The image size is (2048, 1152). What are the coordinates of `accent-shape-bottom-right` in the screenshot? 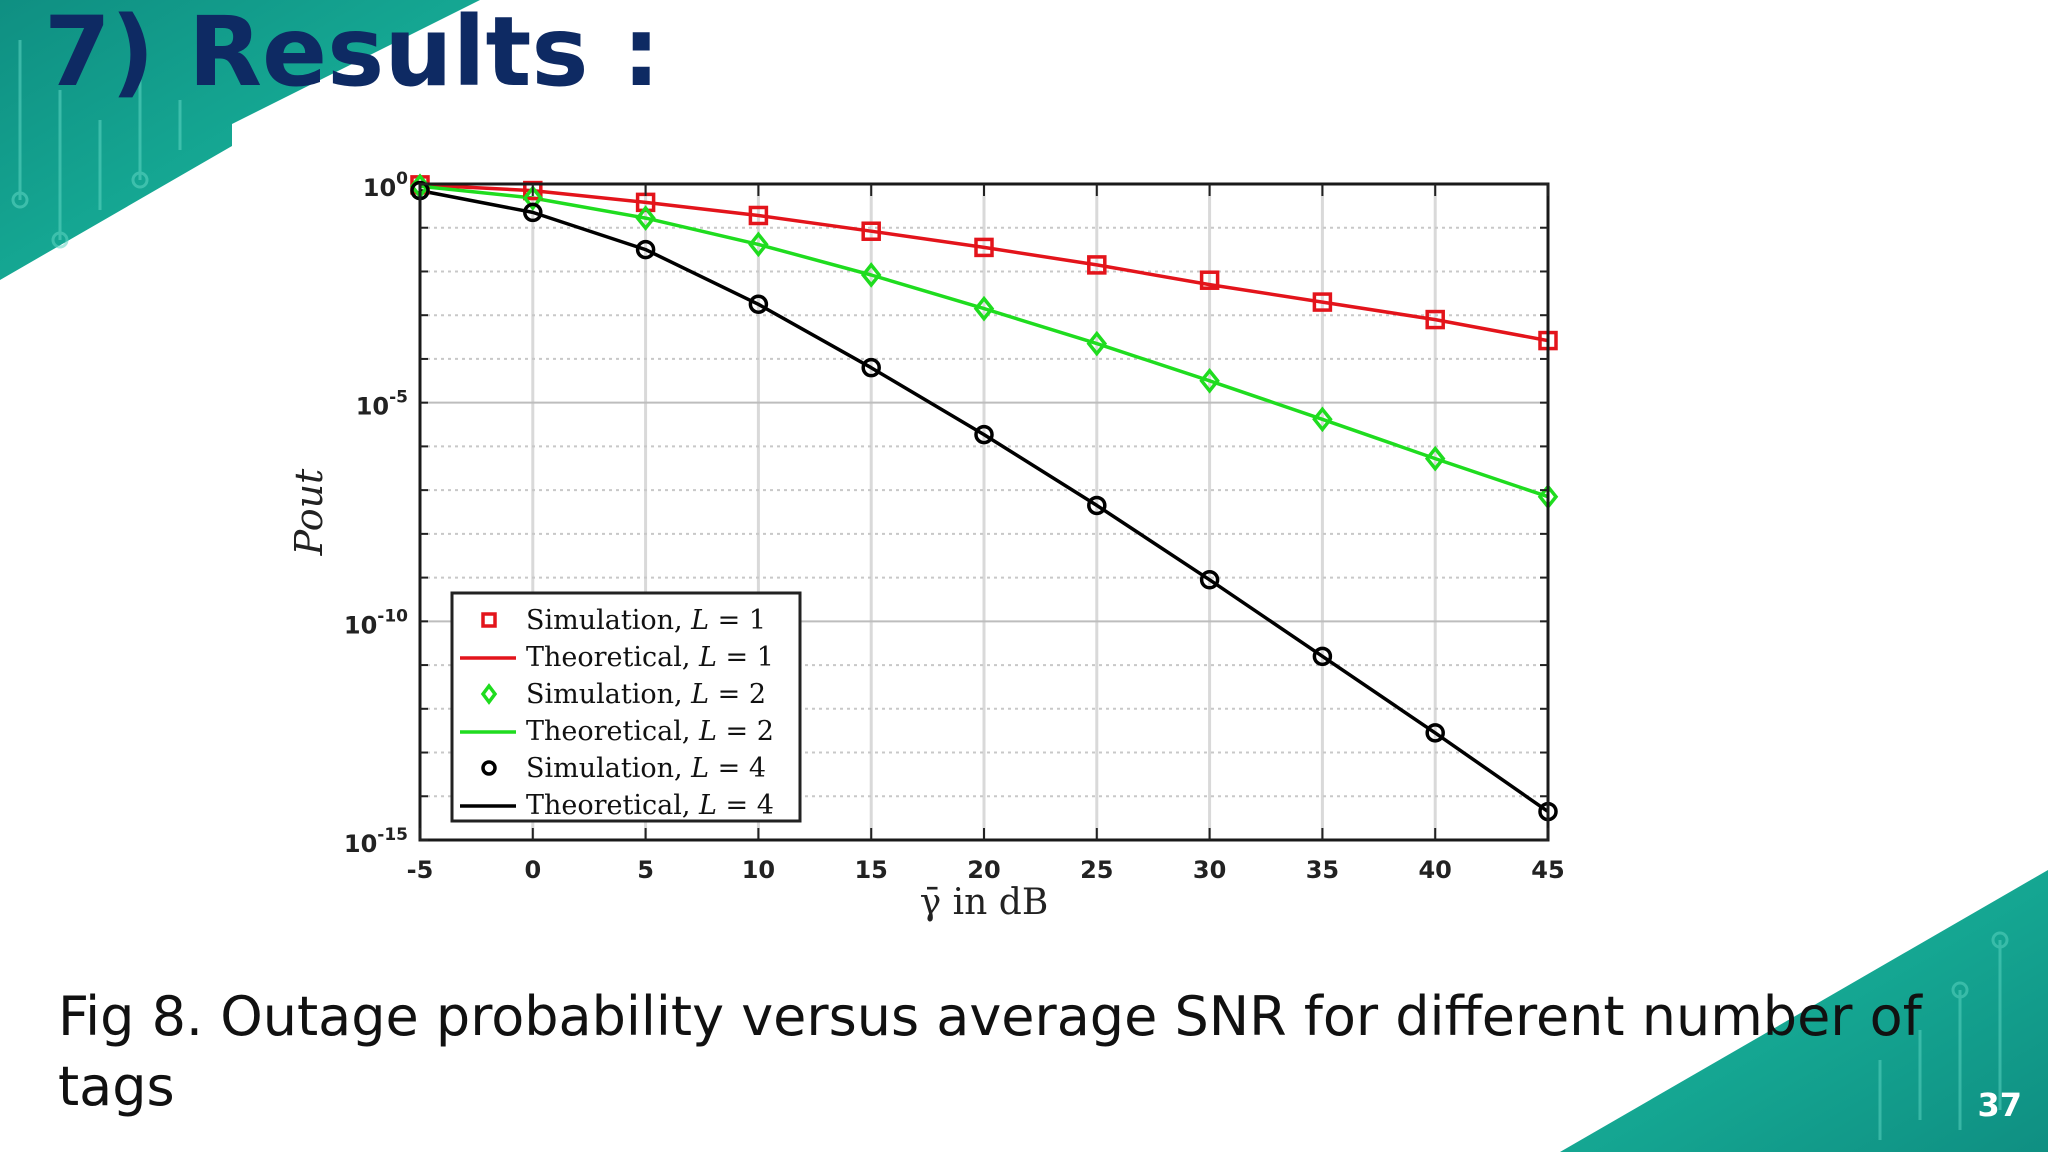 It's located at (1804, 1011).